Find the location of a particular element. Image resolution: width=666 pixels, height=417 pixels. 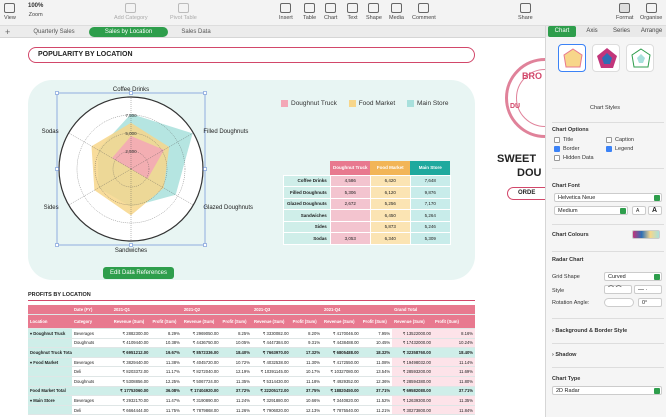

table-cell: 11.26% is located at coordinates (236, 410).